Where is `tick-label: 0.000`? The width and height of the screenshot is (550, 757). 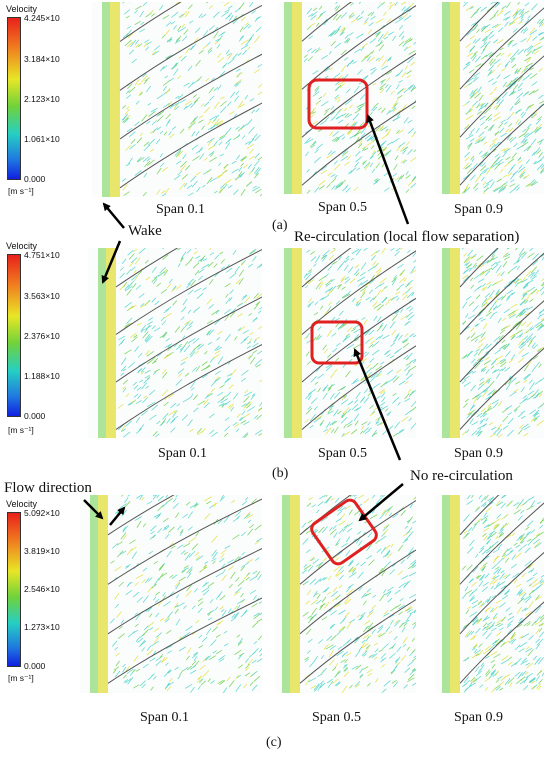
tick-label: 0.000 is located at coordinates (35, 666).